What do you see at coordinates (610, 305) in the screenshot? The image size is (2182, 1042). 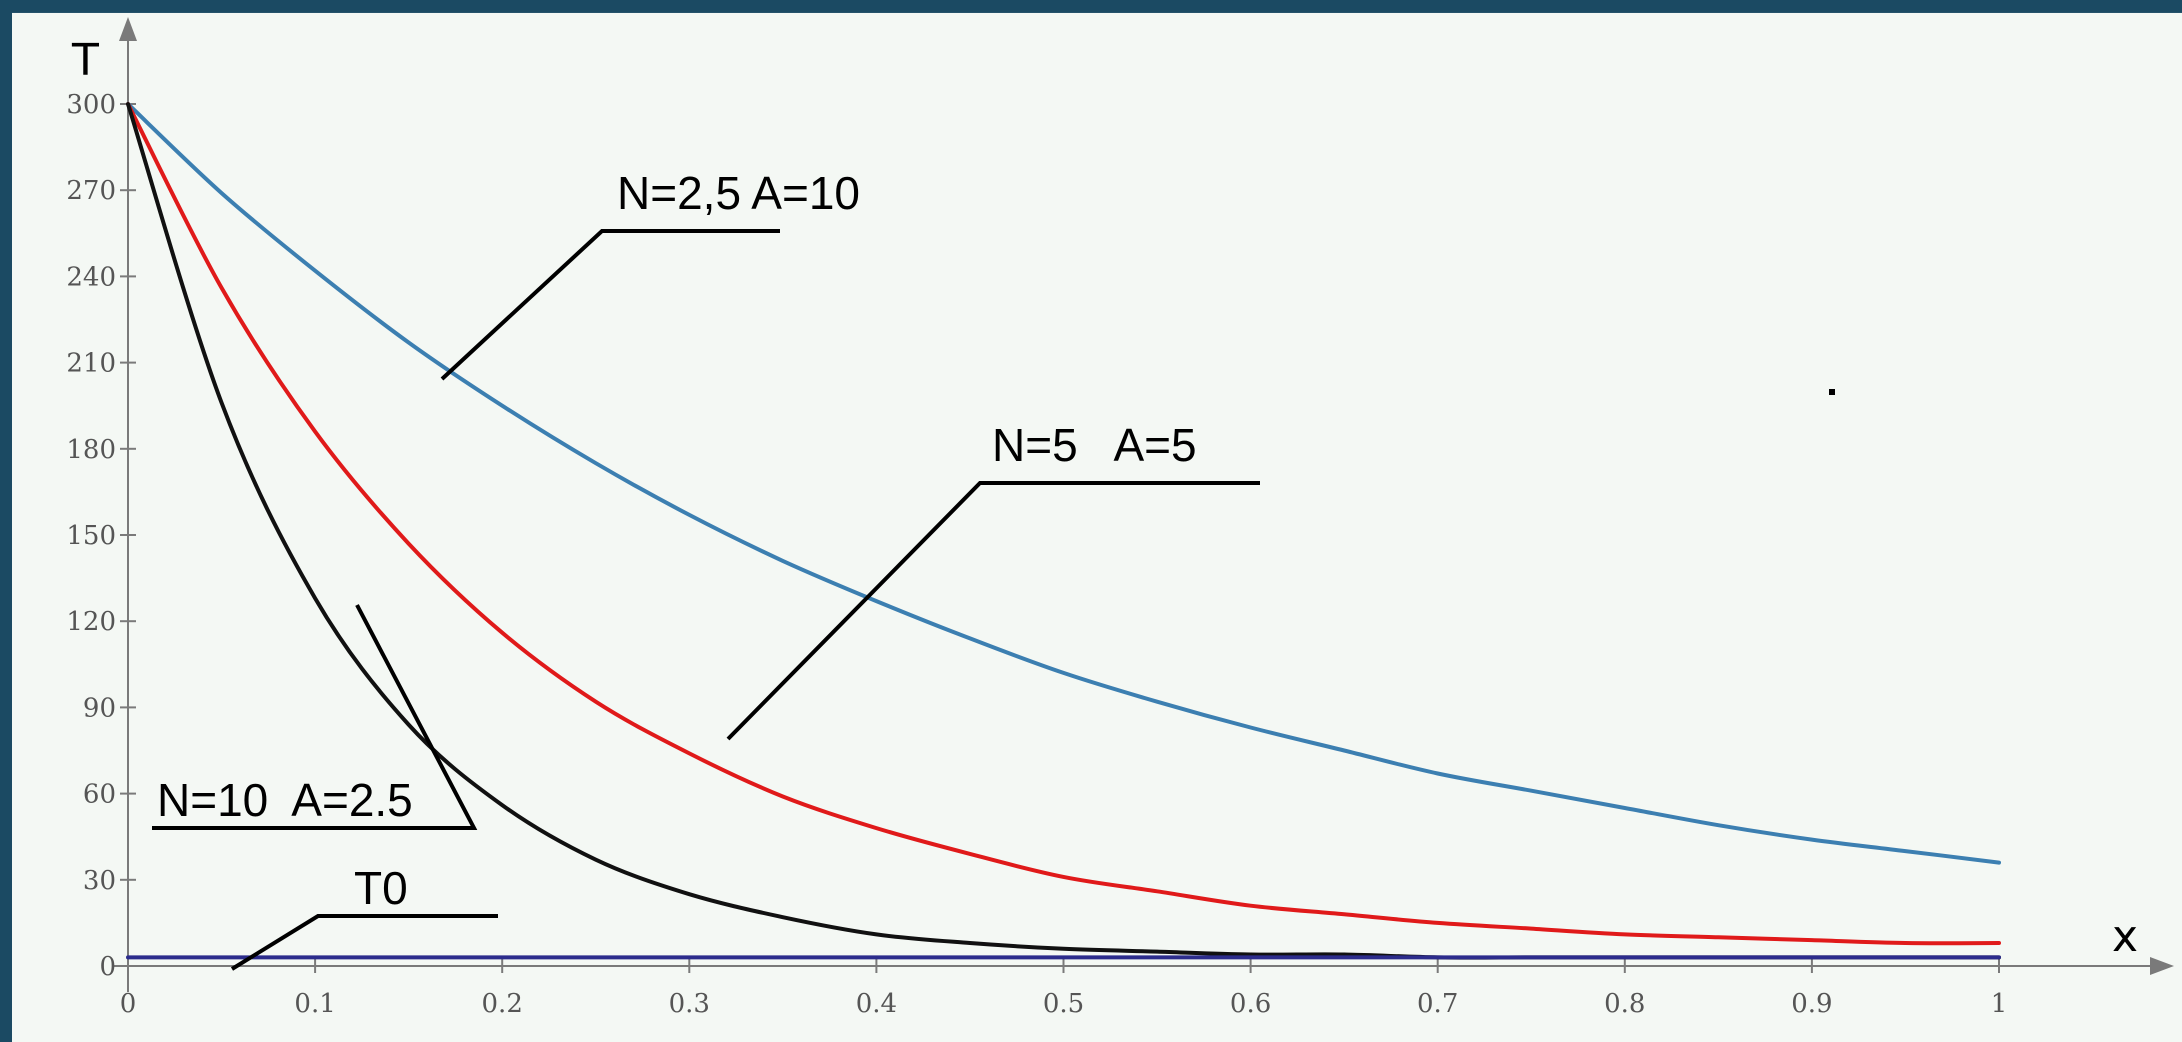 I see `label-n2-5-a10-leader` at bounding box center [610, 305].